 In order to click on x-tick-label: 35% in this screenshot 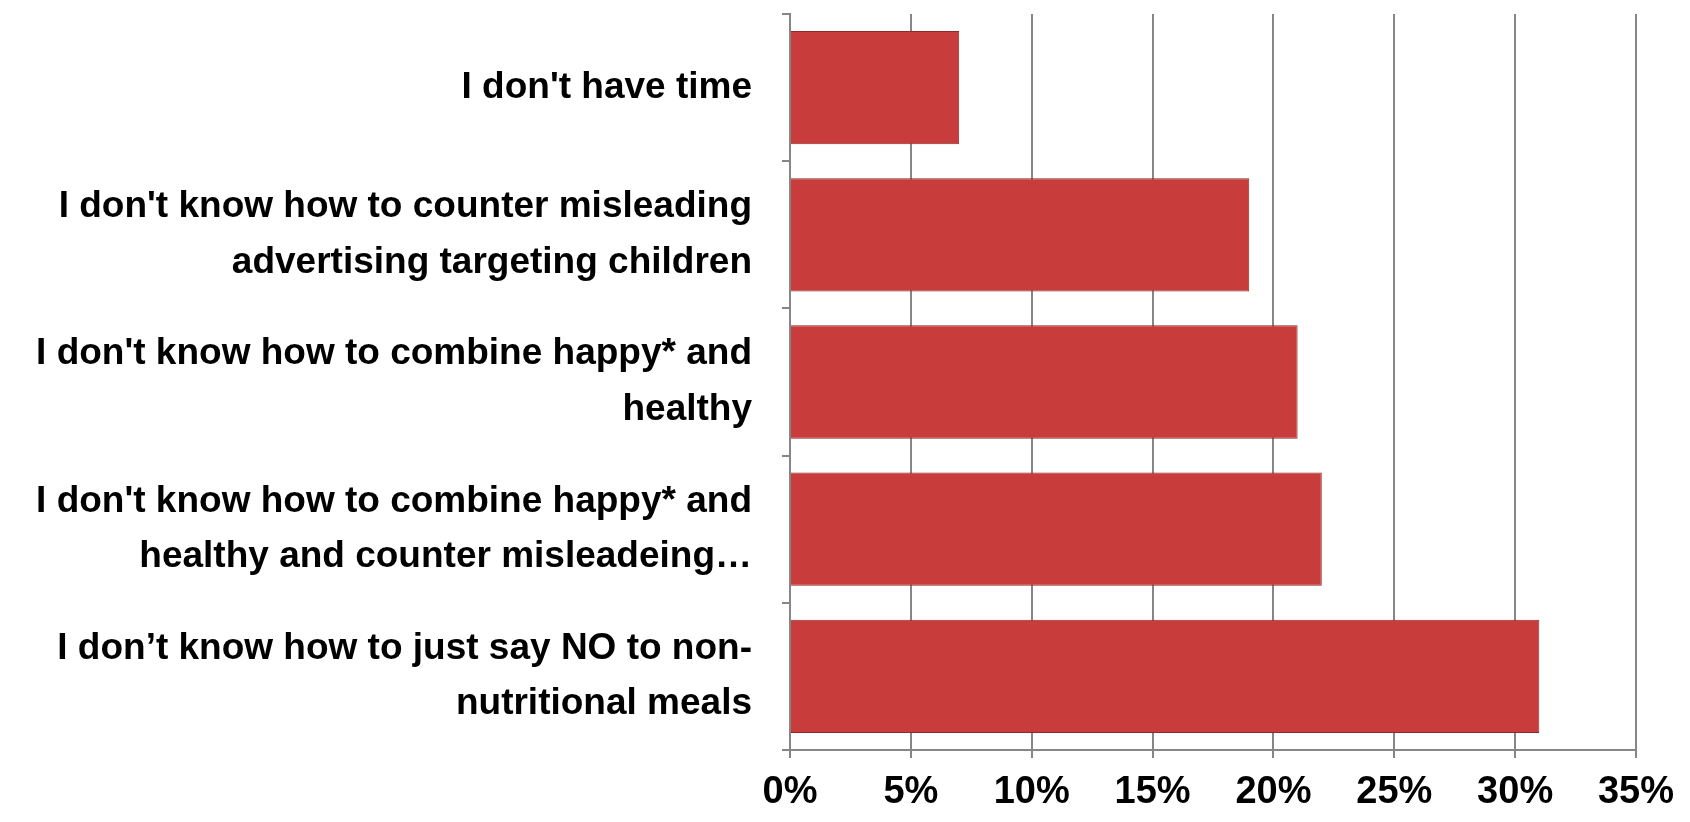, I will do `click(1636, 790)`.